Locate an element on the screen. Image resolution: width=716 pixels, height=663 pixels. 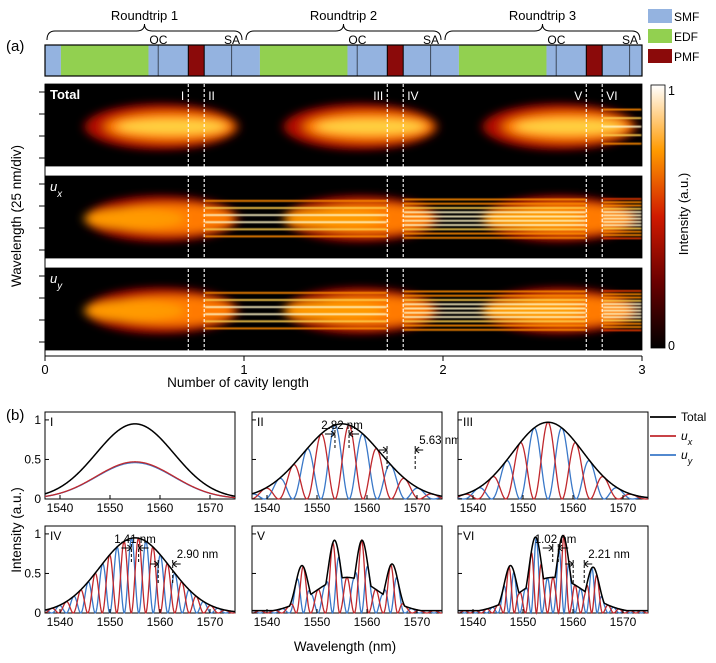
heatmap-ux is located at coordinates (343, 217).